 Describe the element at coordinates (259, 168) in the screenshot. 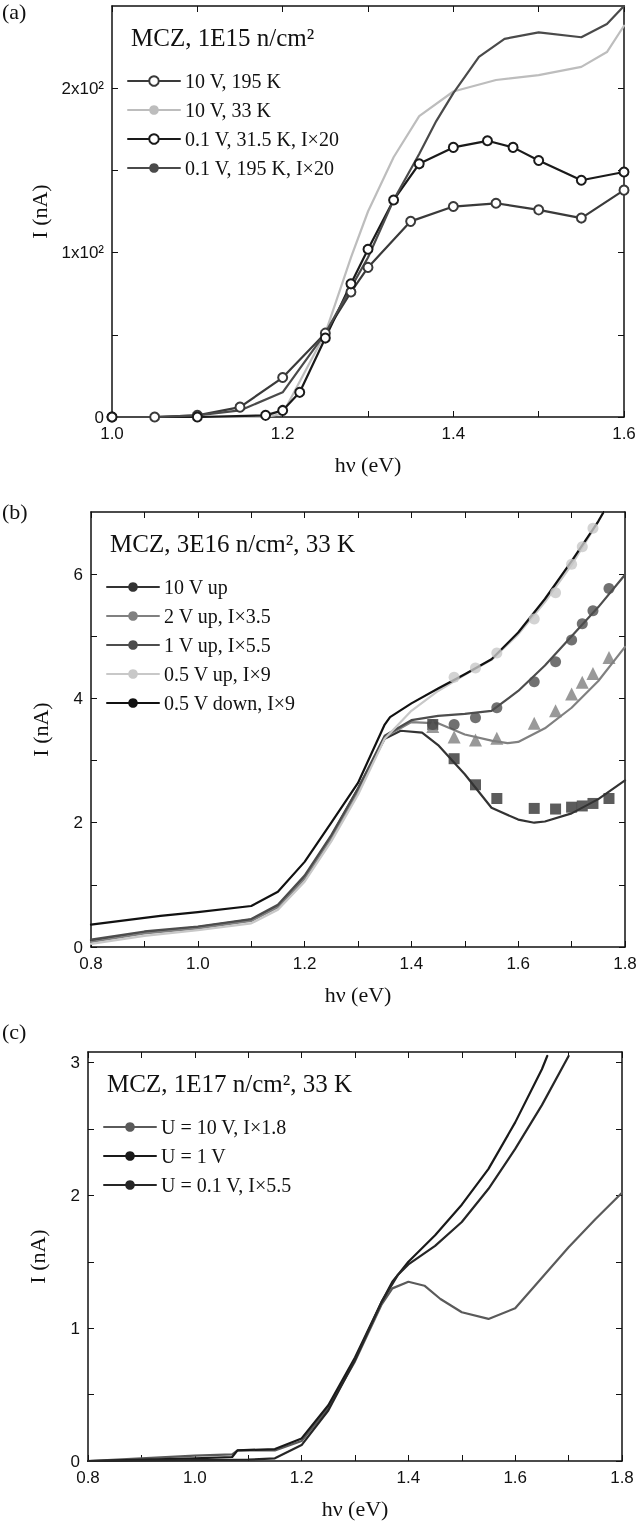

I see `legend-label: 0.1 V, 195 K, I×20` at that location.